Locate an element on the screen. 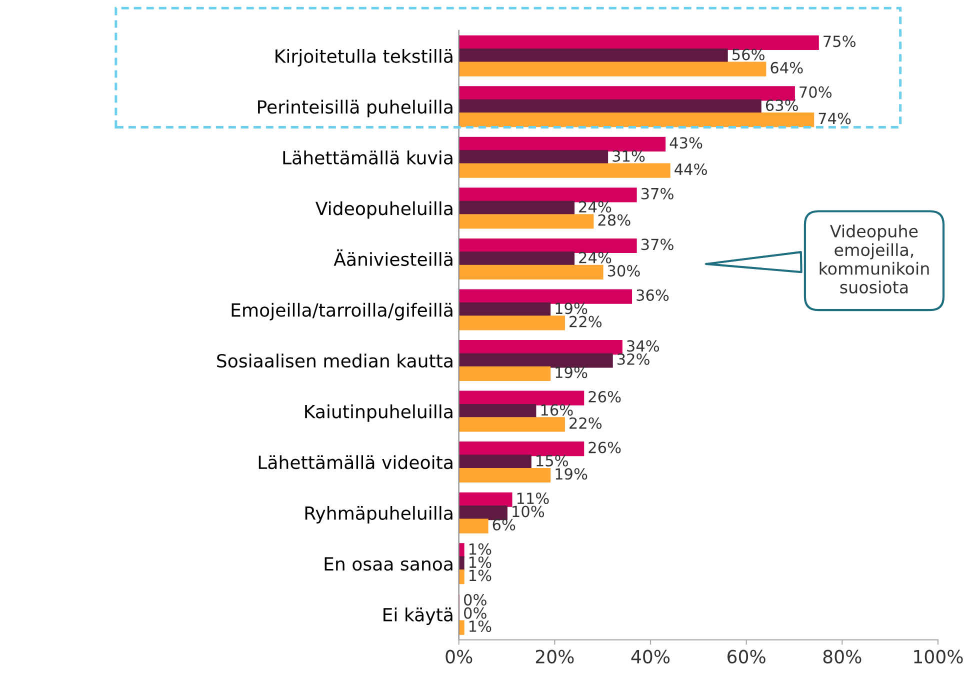  y-tick-label: Ääniviesteillä is located at coordinates (393, 257).